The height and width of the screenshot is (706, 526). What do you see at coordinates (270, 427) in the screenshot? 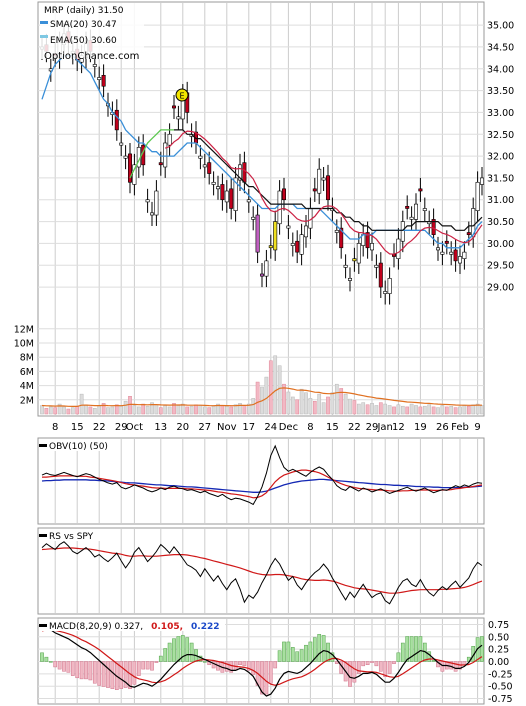
I see `date-tick-label: 24` at bounding box center [270, 427].